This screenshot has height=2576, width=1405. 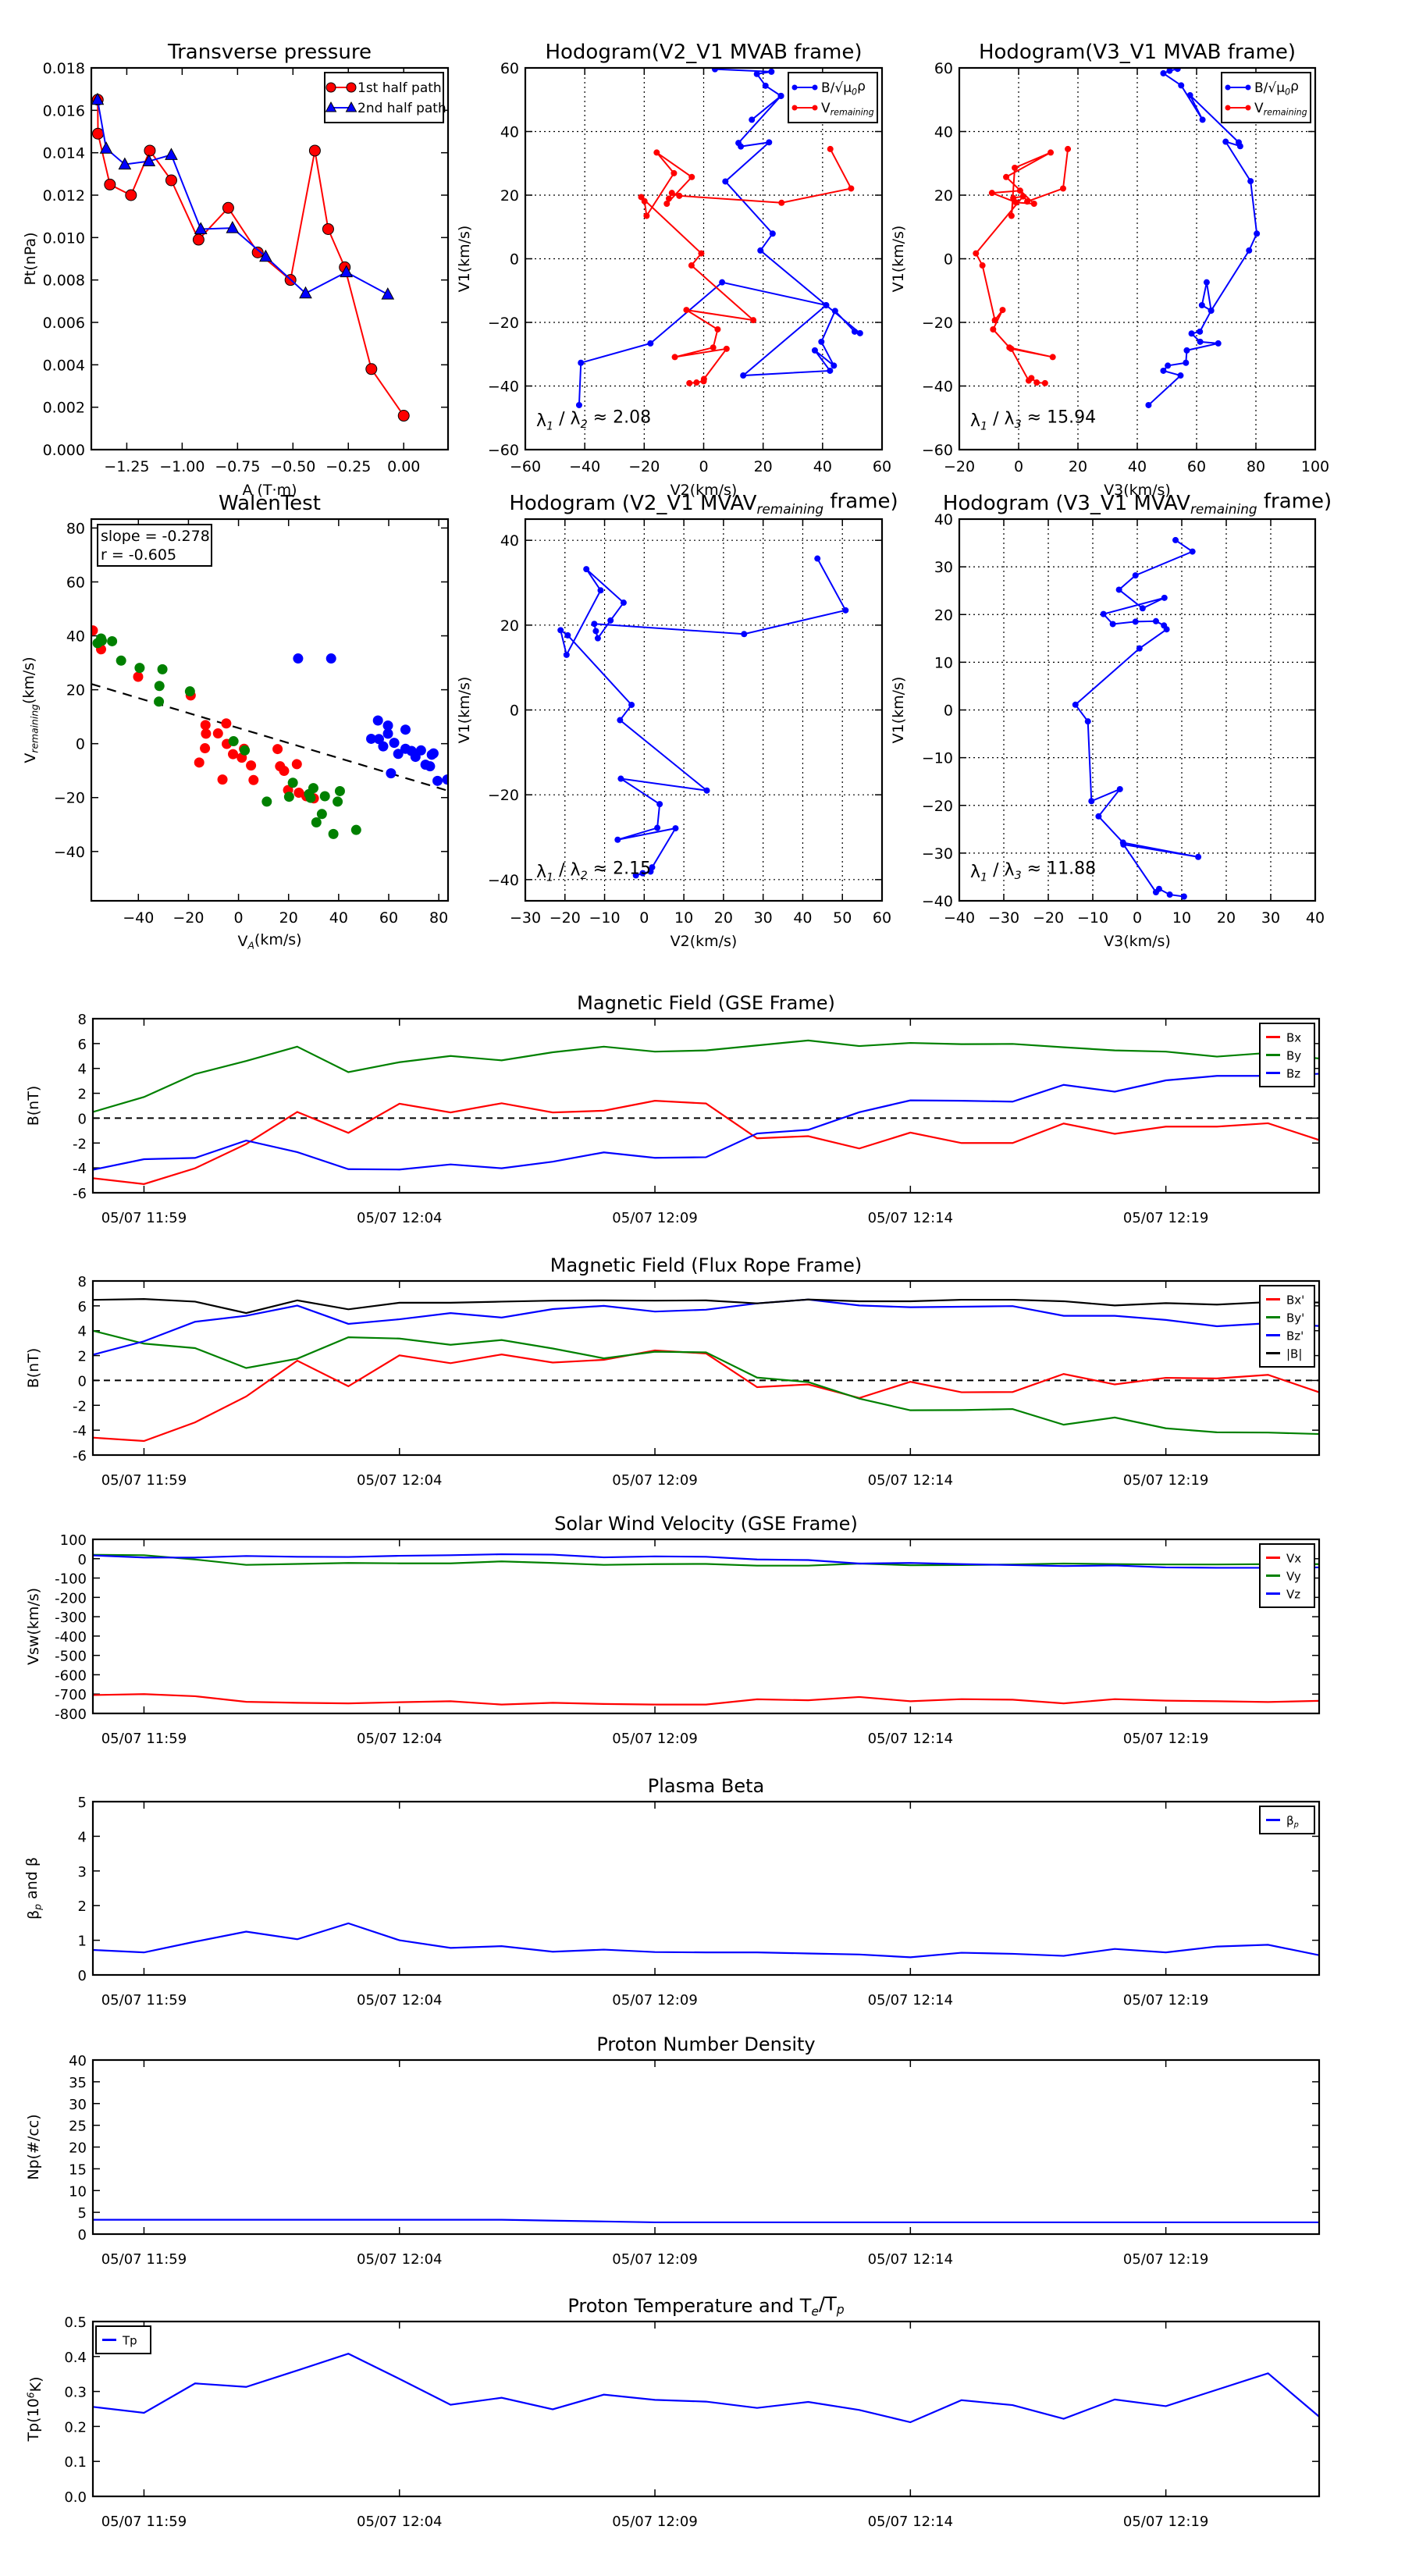 What do you see at coordinates (706, 1142) in the screenshot?
I see `series-line-bx` at bounding box center [706, 1142].